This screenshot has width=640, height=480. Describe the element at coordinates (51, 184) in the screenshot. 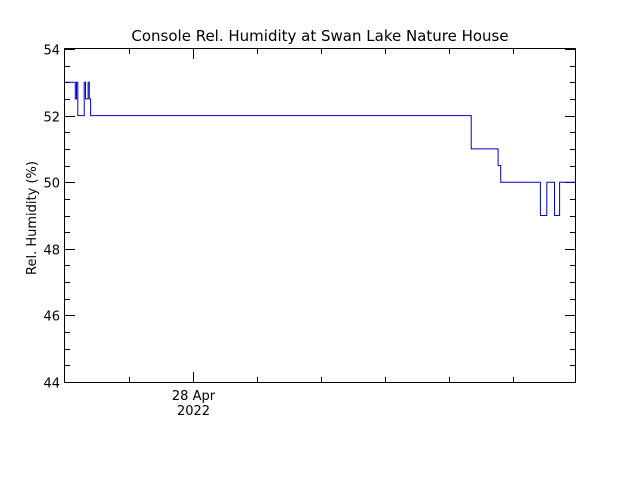

I see `y-tick-label: 50` at that location.